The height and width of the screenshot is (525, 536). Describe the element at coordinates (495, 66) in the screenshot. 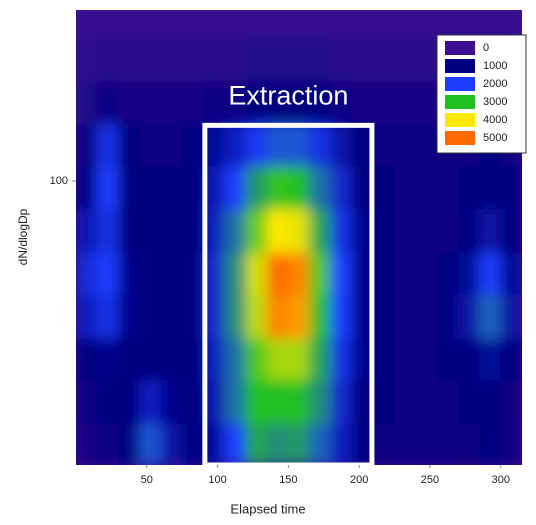

I see `legend-label: 1000` at that location.